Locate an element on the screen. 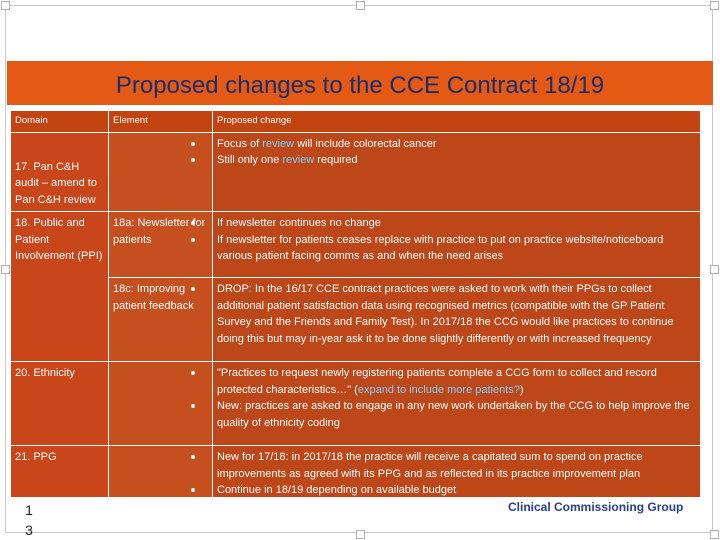  footer-bar is located at coordinates (355, 506).